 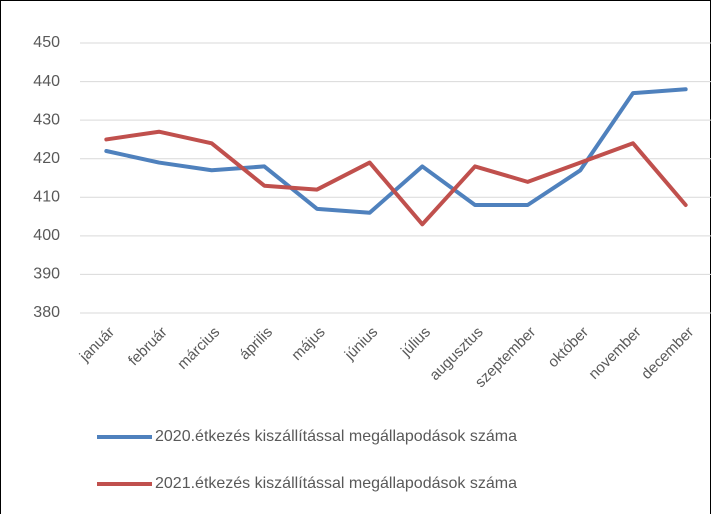 What do you see at coordinates (46, 274) in the screenshot?
I see `y-tick-label: 390` at bounding box center [46, 274].